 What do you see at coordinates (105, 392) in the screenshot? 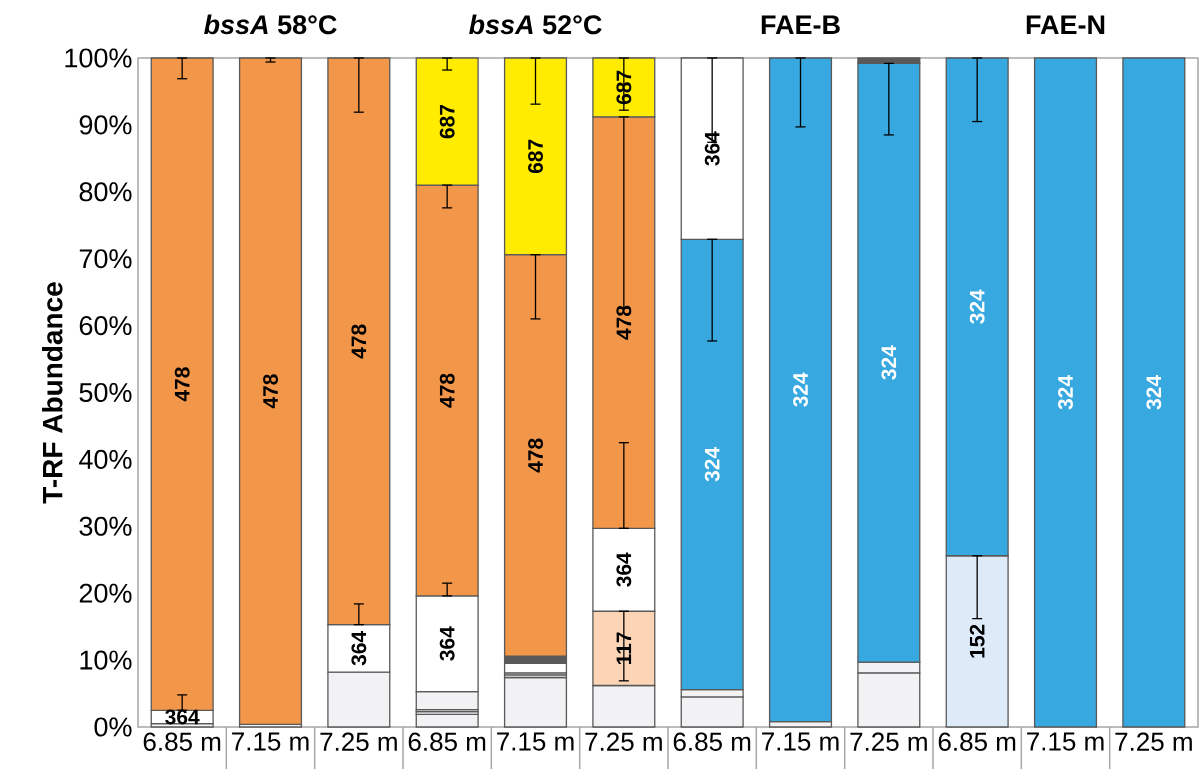
I see `y-tick-label: 50%` at bounding box center [105, 392].